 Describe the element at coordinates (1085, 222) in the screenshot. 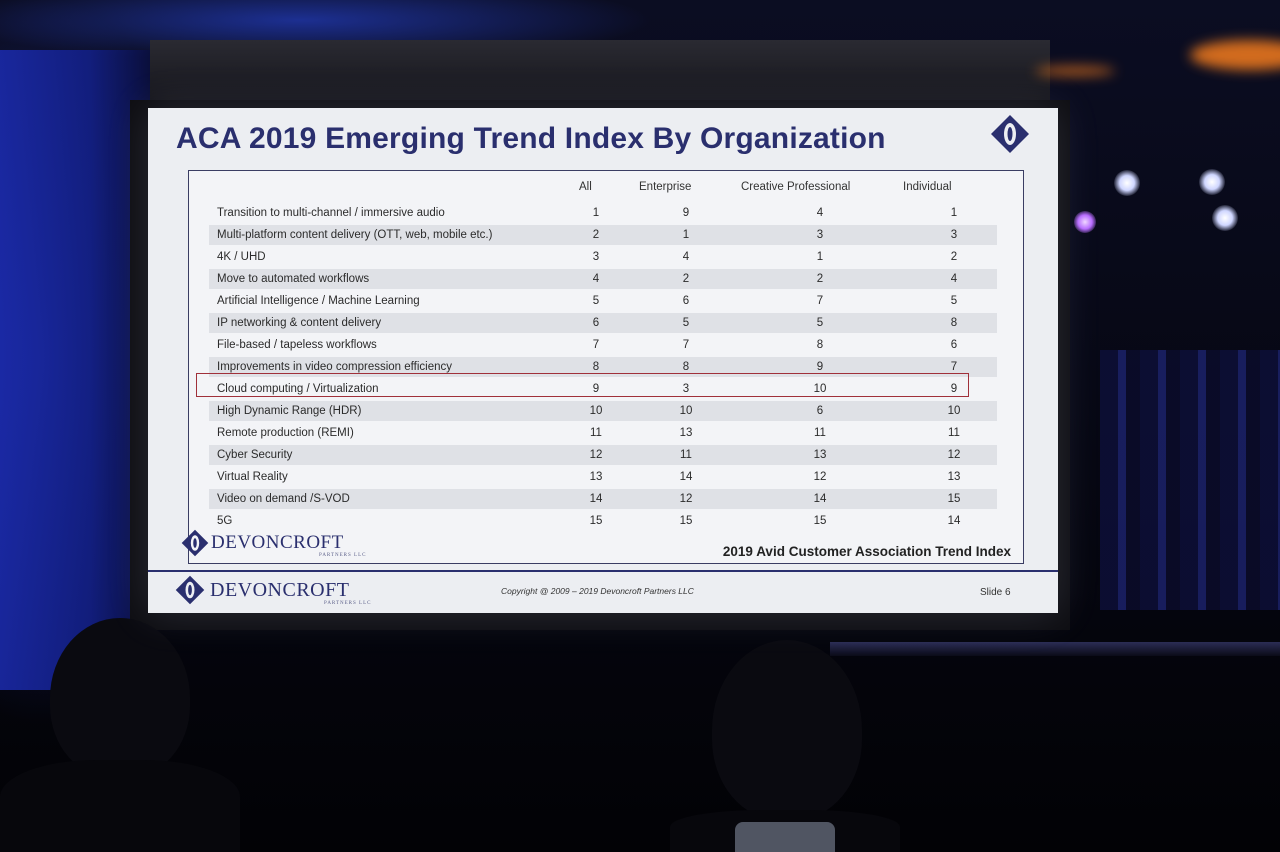

I see `purple-stage-light` at that location.